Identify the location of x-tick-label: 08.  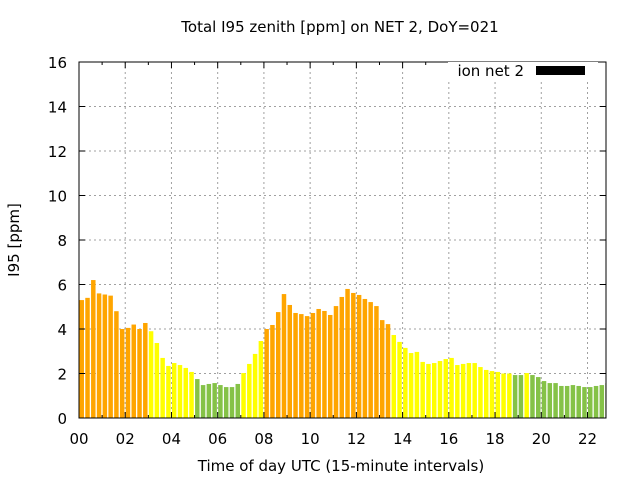
(263, 439).